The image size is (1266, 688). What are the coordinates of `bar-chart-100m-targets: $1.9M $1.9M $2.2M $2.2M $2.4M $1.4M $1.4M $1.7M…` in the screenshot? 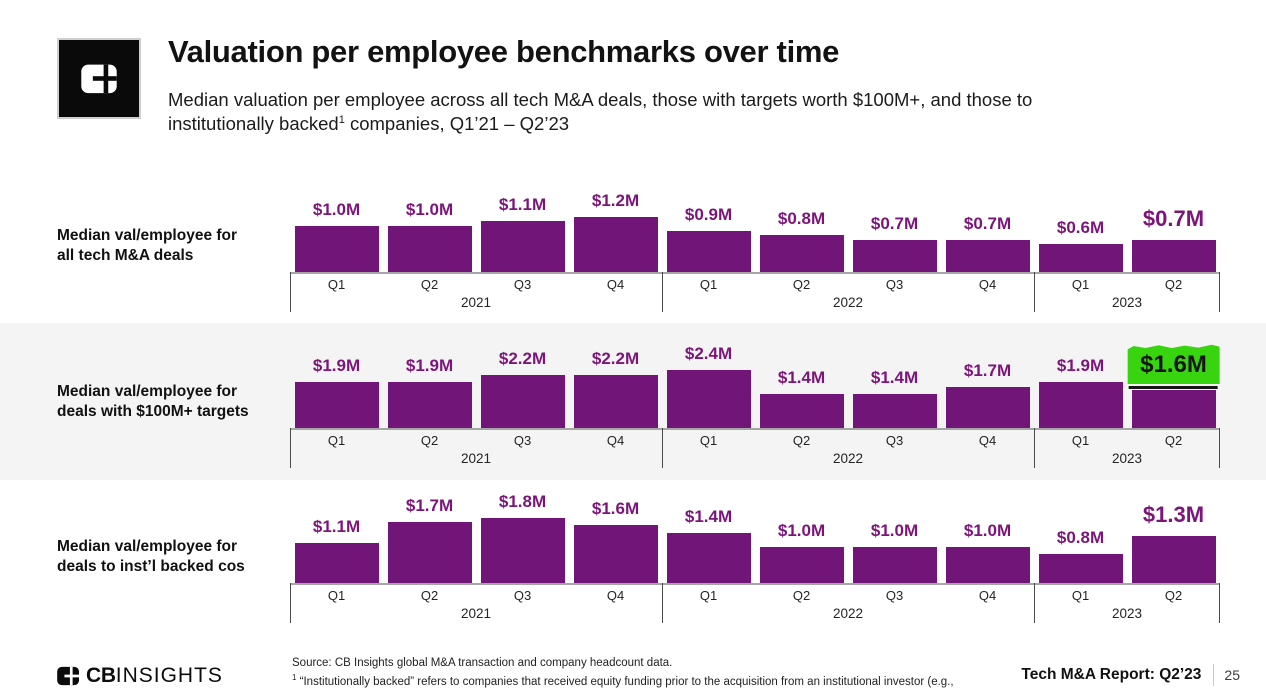 It's located at (755, 403).